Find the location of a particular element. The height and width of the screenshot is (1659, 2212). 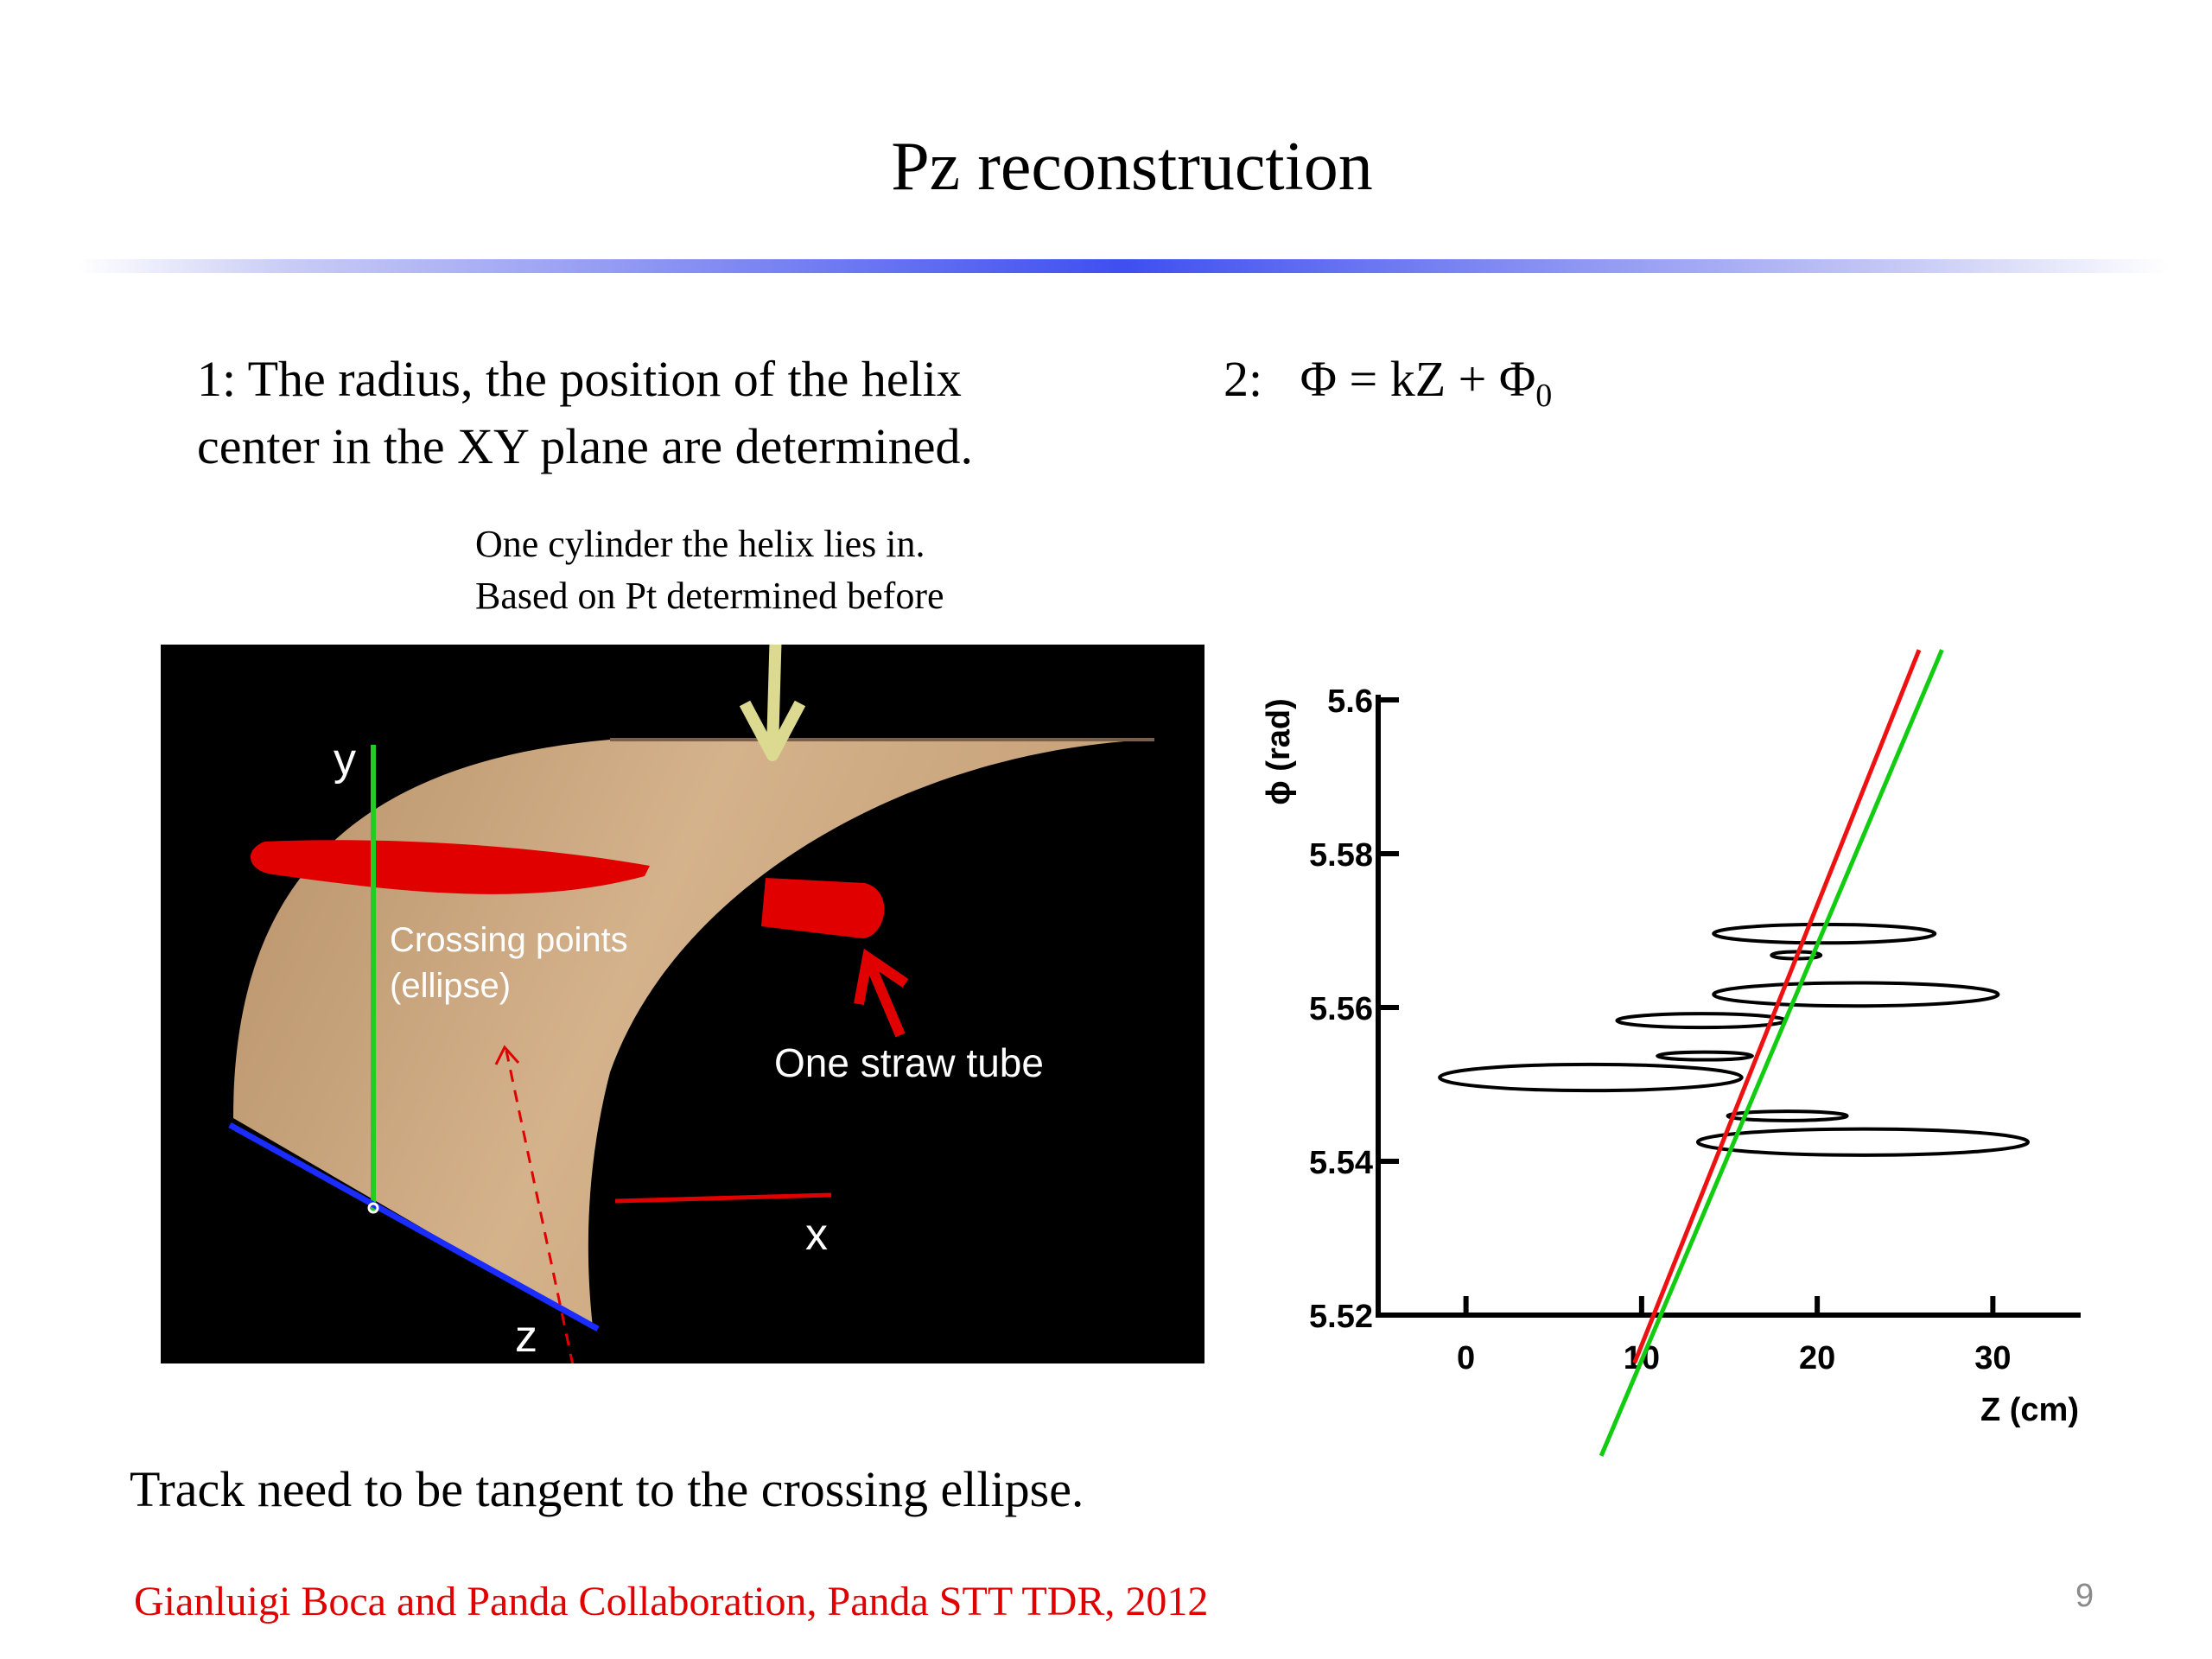

straw-arrow-shaft is located at coordinates (886, 1000).